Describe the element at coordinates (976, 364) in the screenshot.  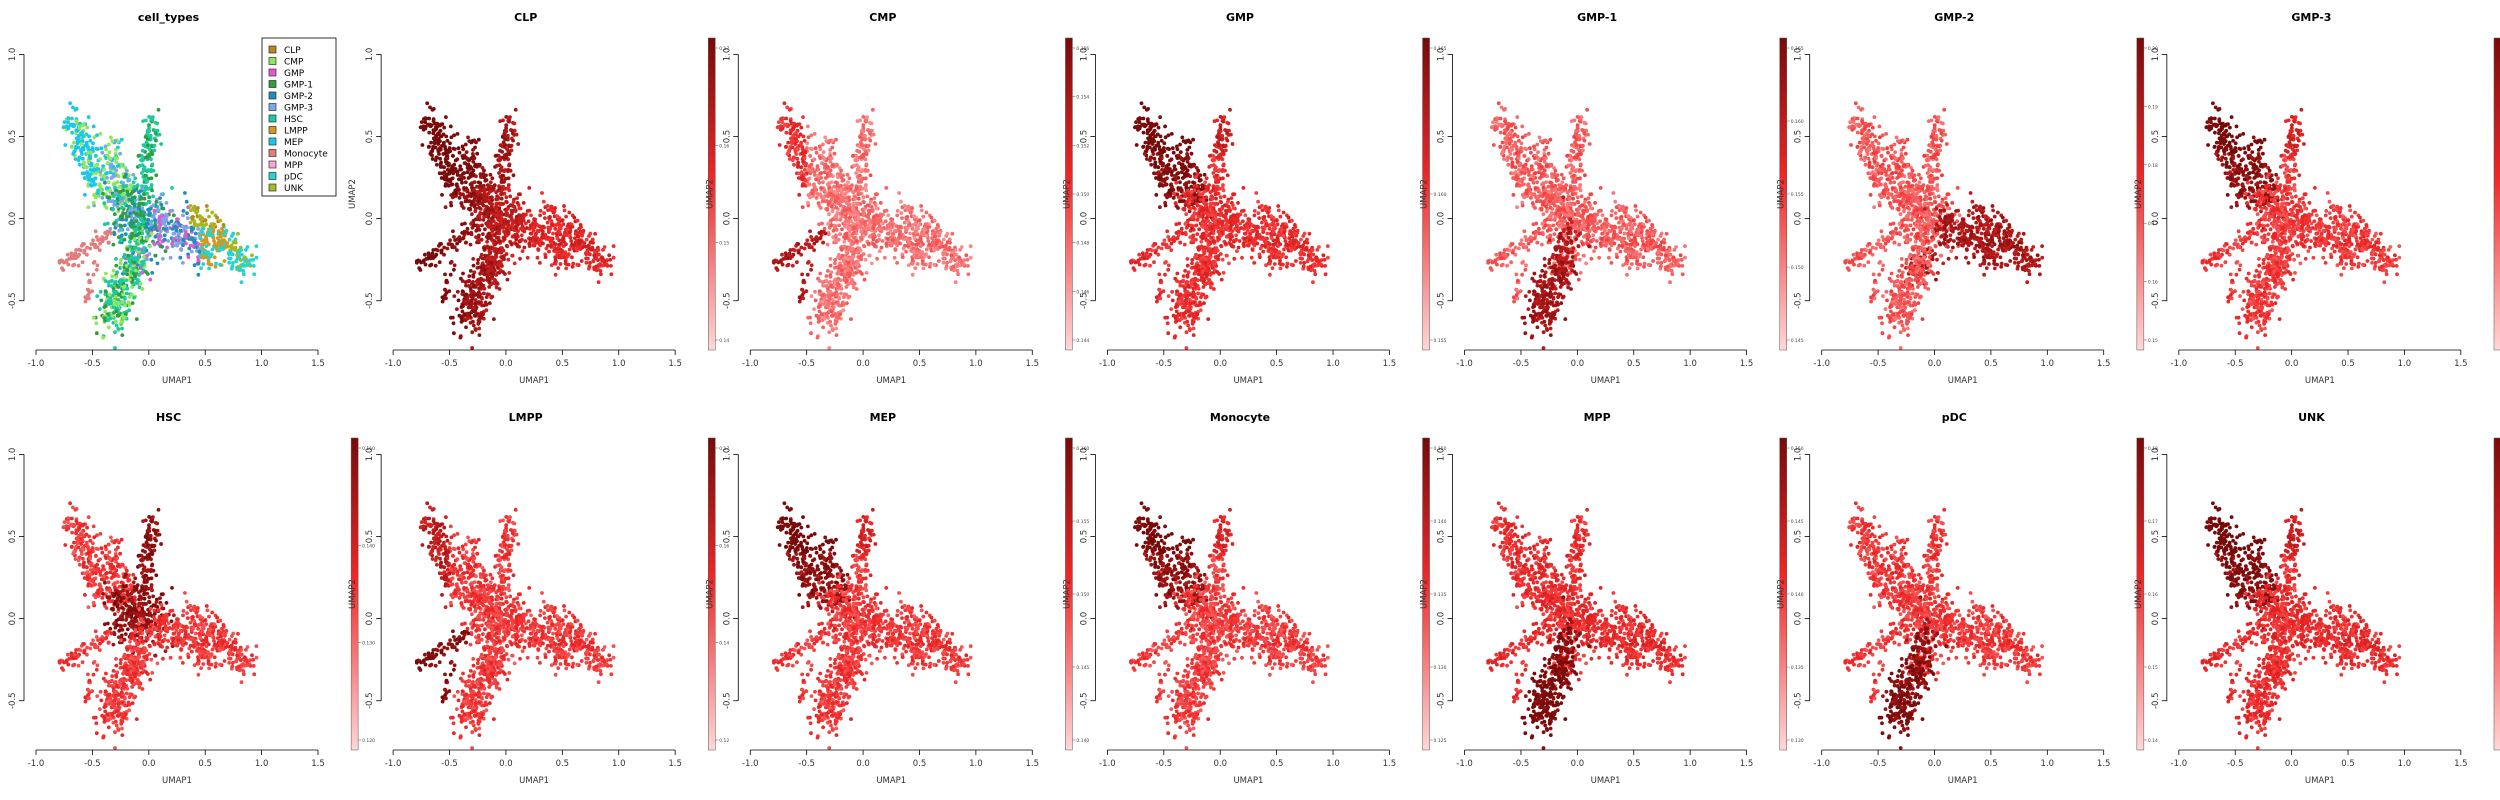
I see `x-tick-label: 1.0` at that location.